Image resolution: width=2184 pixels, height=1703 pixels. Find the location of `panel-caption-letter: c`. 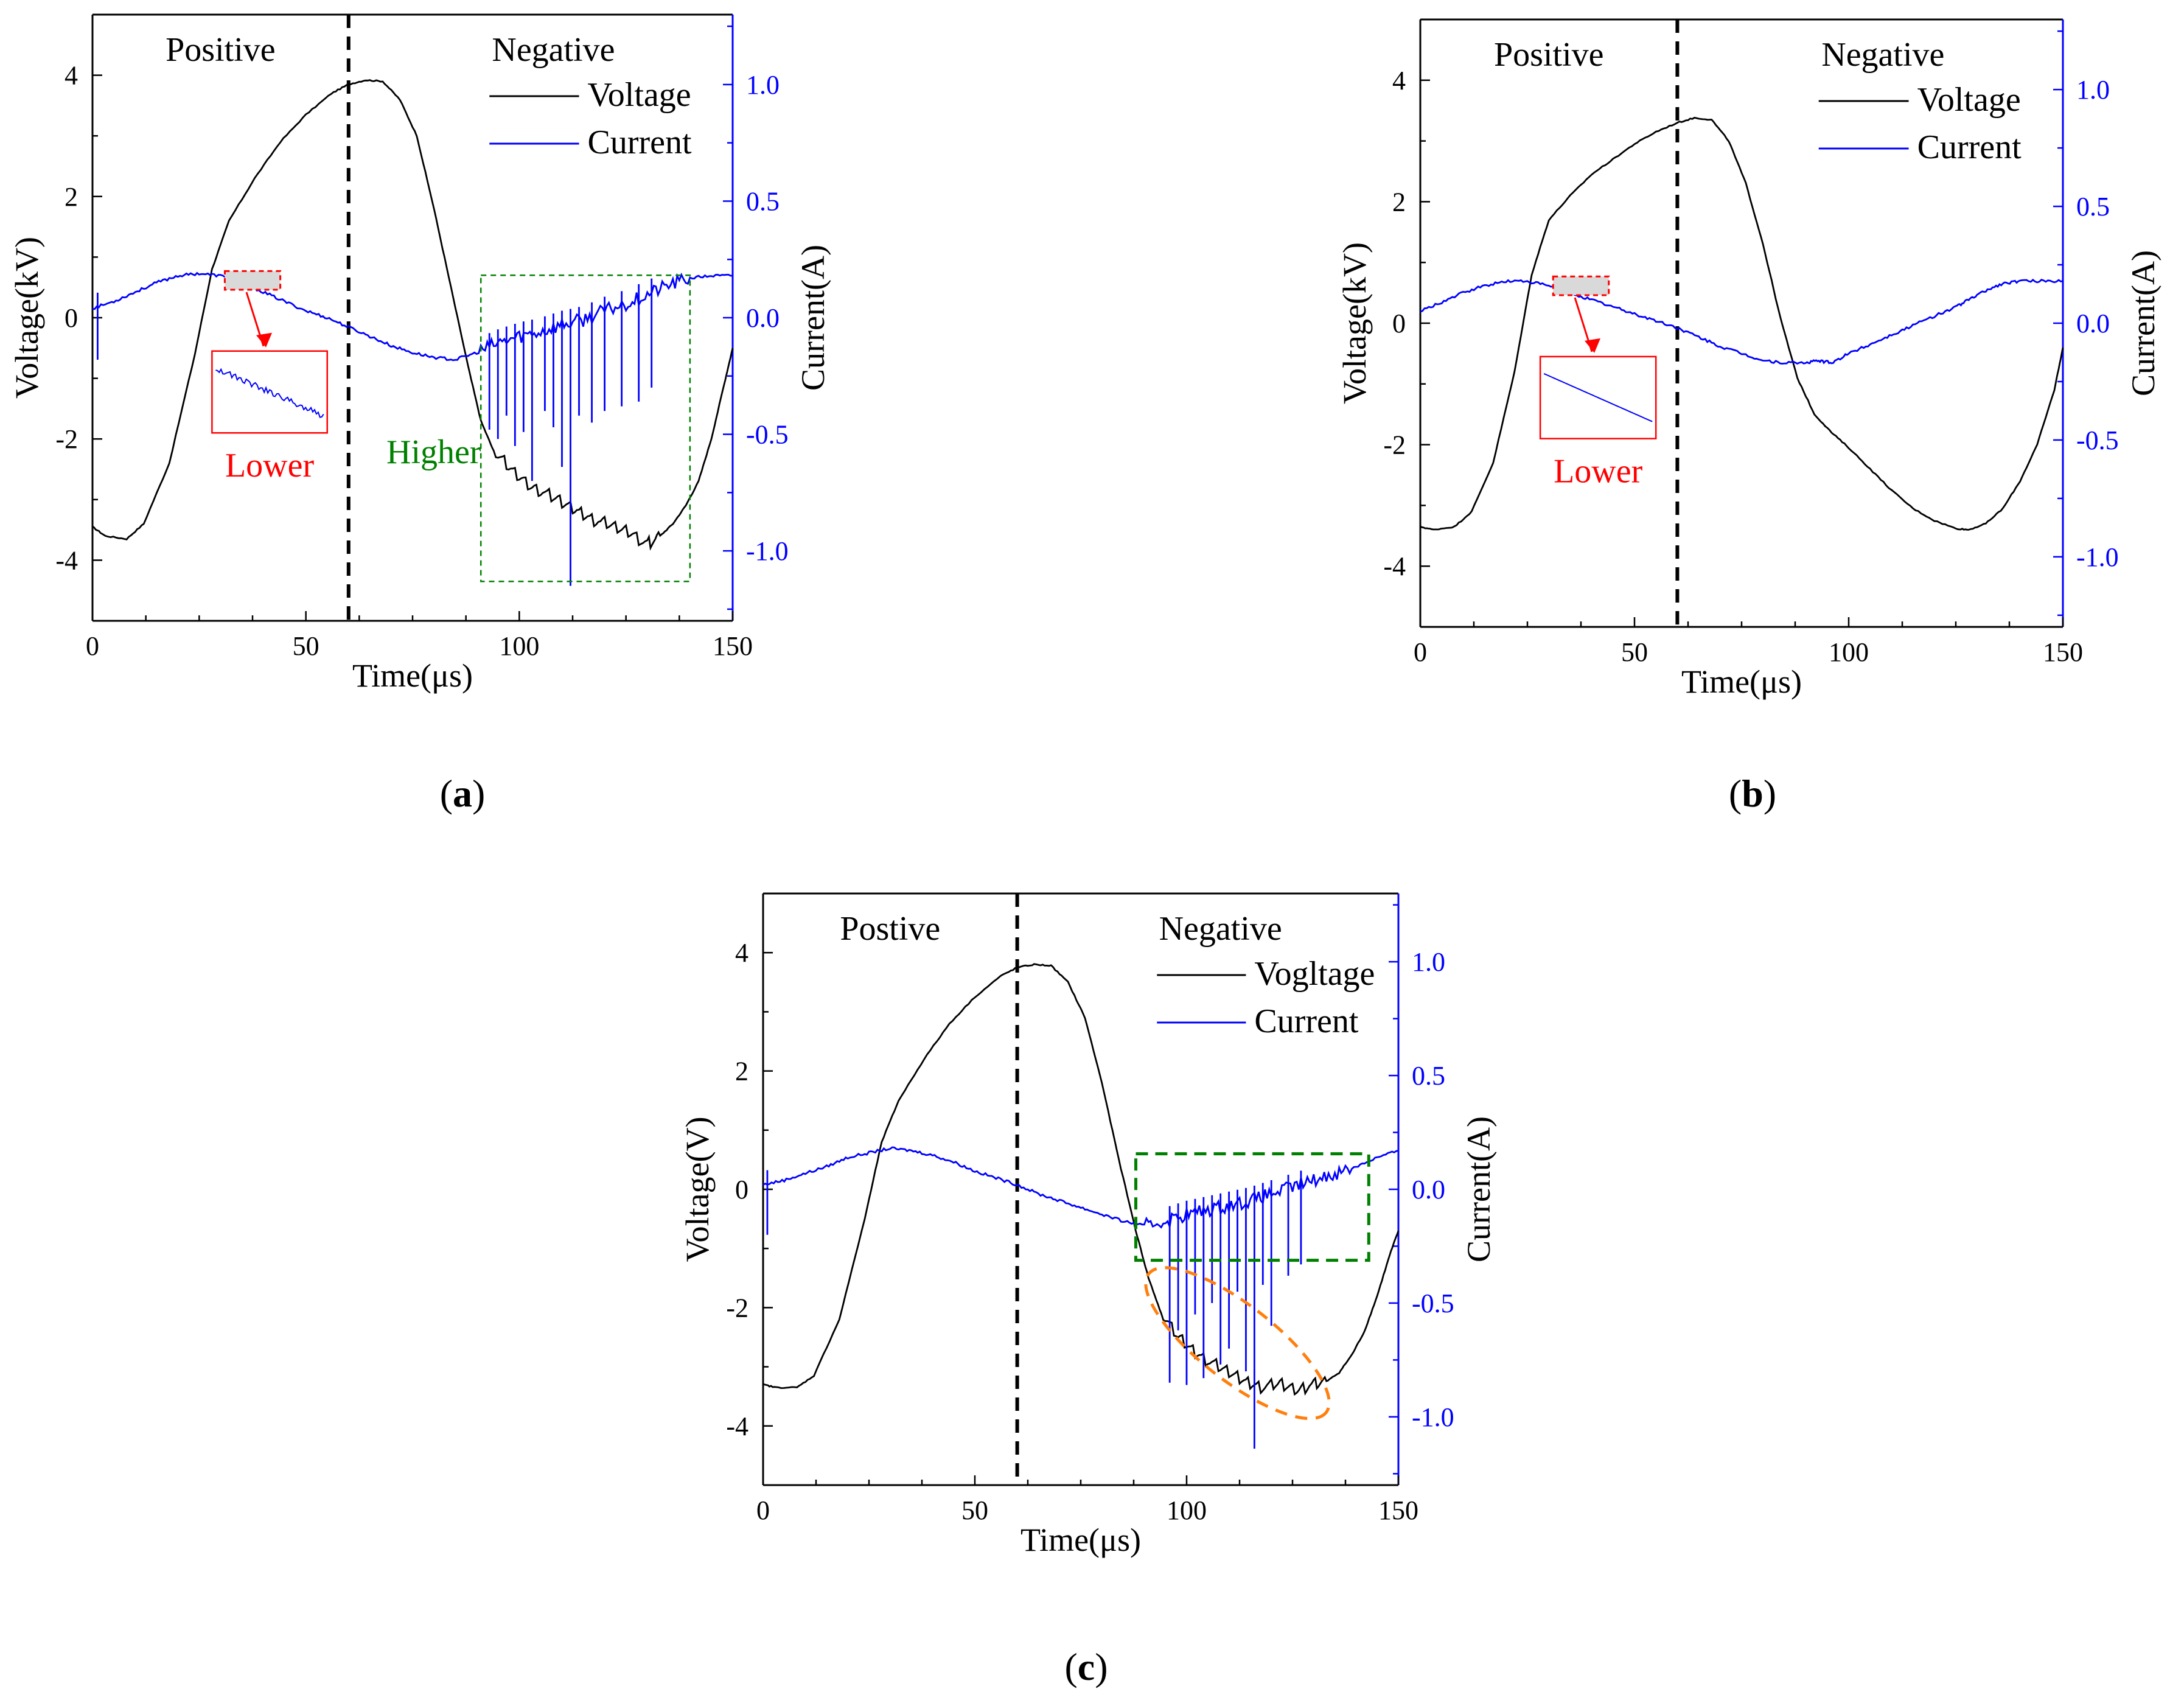

panel-caption-letter: c is located at coordinates (1086, 1666).